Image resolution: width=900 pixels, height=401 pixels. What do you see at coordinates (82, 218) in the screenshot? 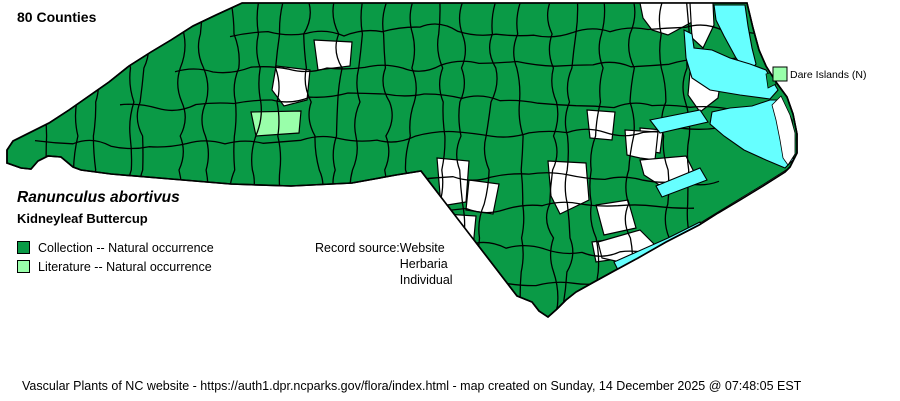
I see `species-common-name: Kidneyleaf Buttercup` at bounding box center [82, 218].